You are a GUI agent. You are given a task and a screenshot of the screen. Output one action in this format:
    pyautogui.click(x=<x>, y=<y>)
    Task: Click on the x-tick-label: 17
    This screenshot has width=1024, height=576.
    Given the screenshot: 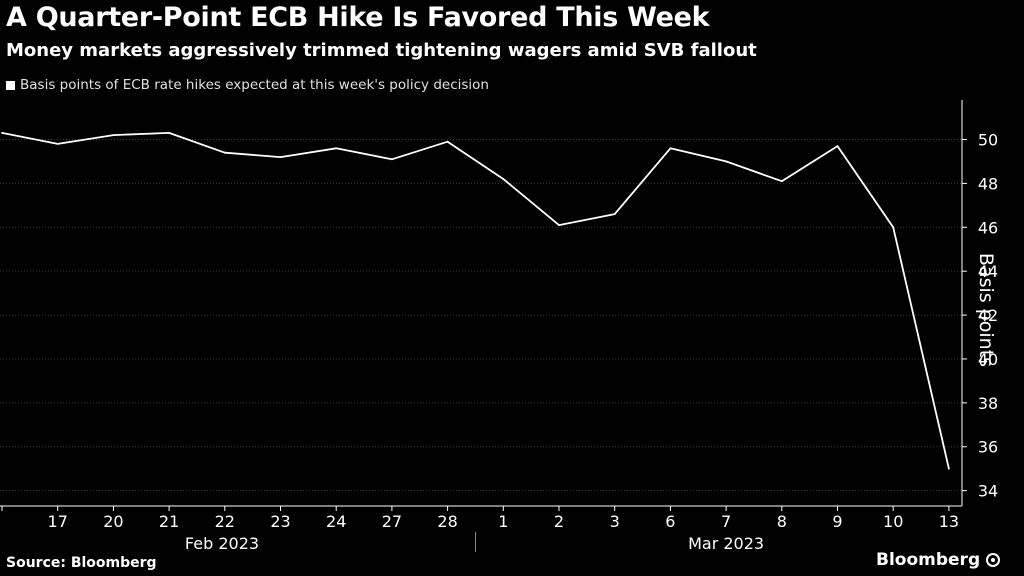 What is the action you would take?
    pyautogui.click(x=58, y=521)
    